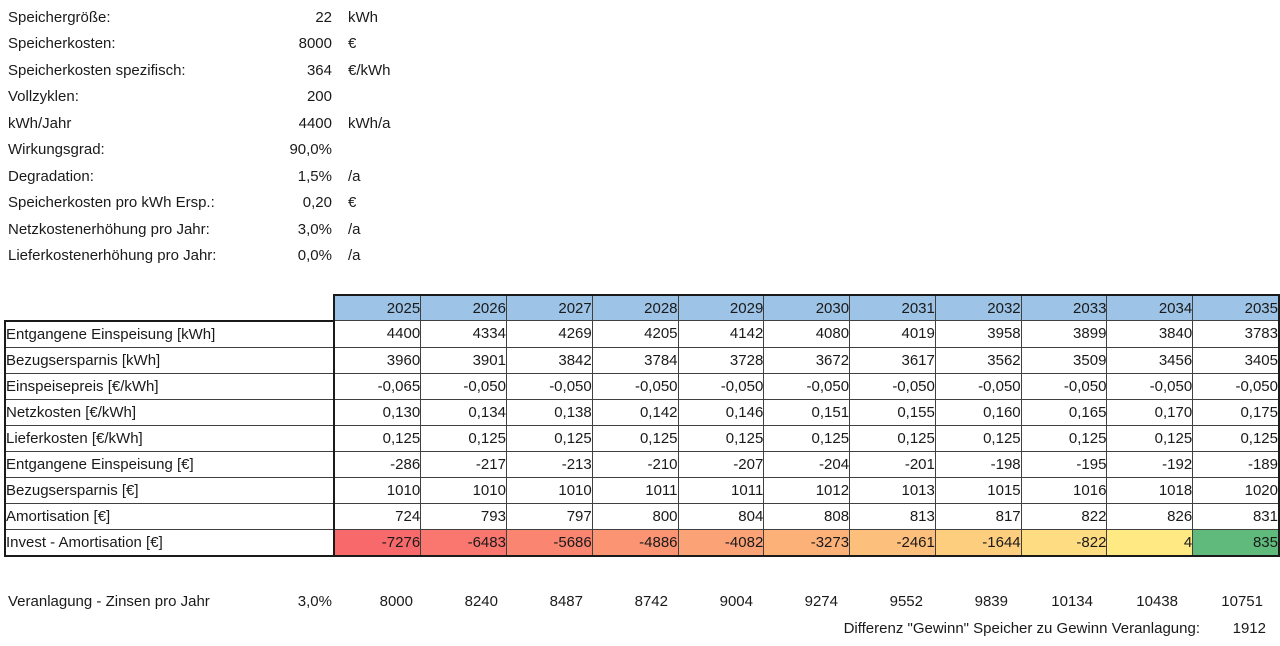 Image resolution: width=1280 pixels, height=646 pixels. What do you see at coordinates (319, 97) in the screenshot?
I see `parameter-value: 200` at bounding box center [319, 97].